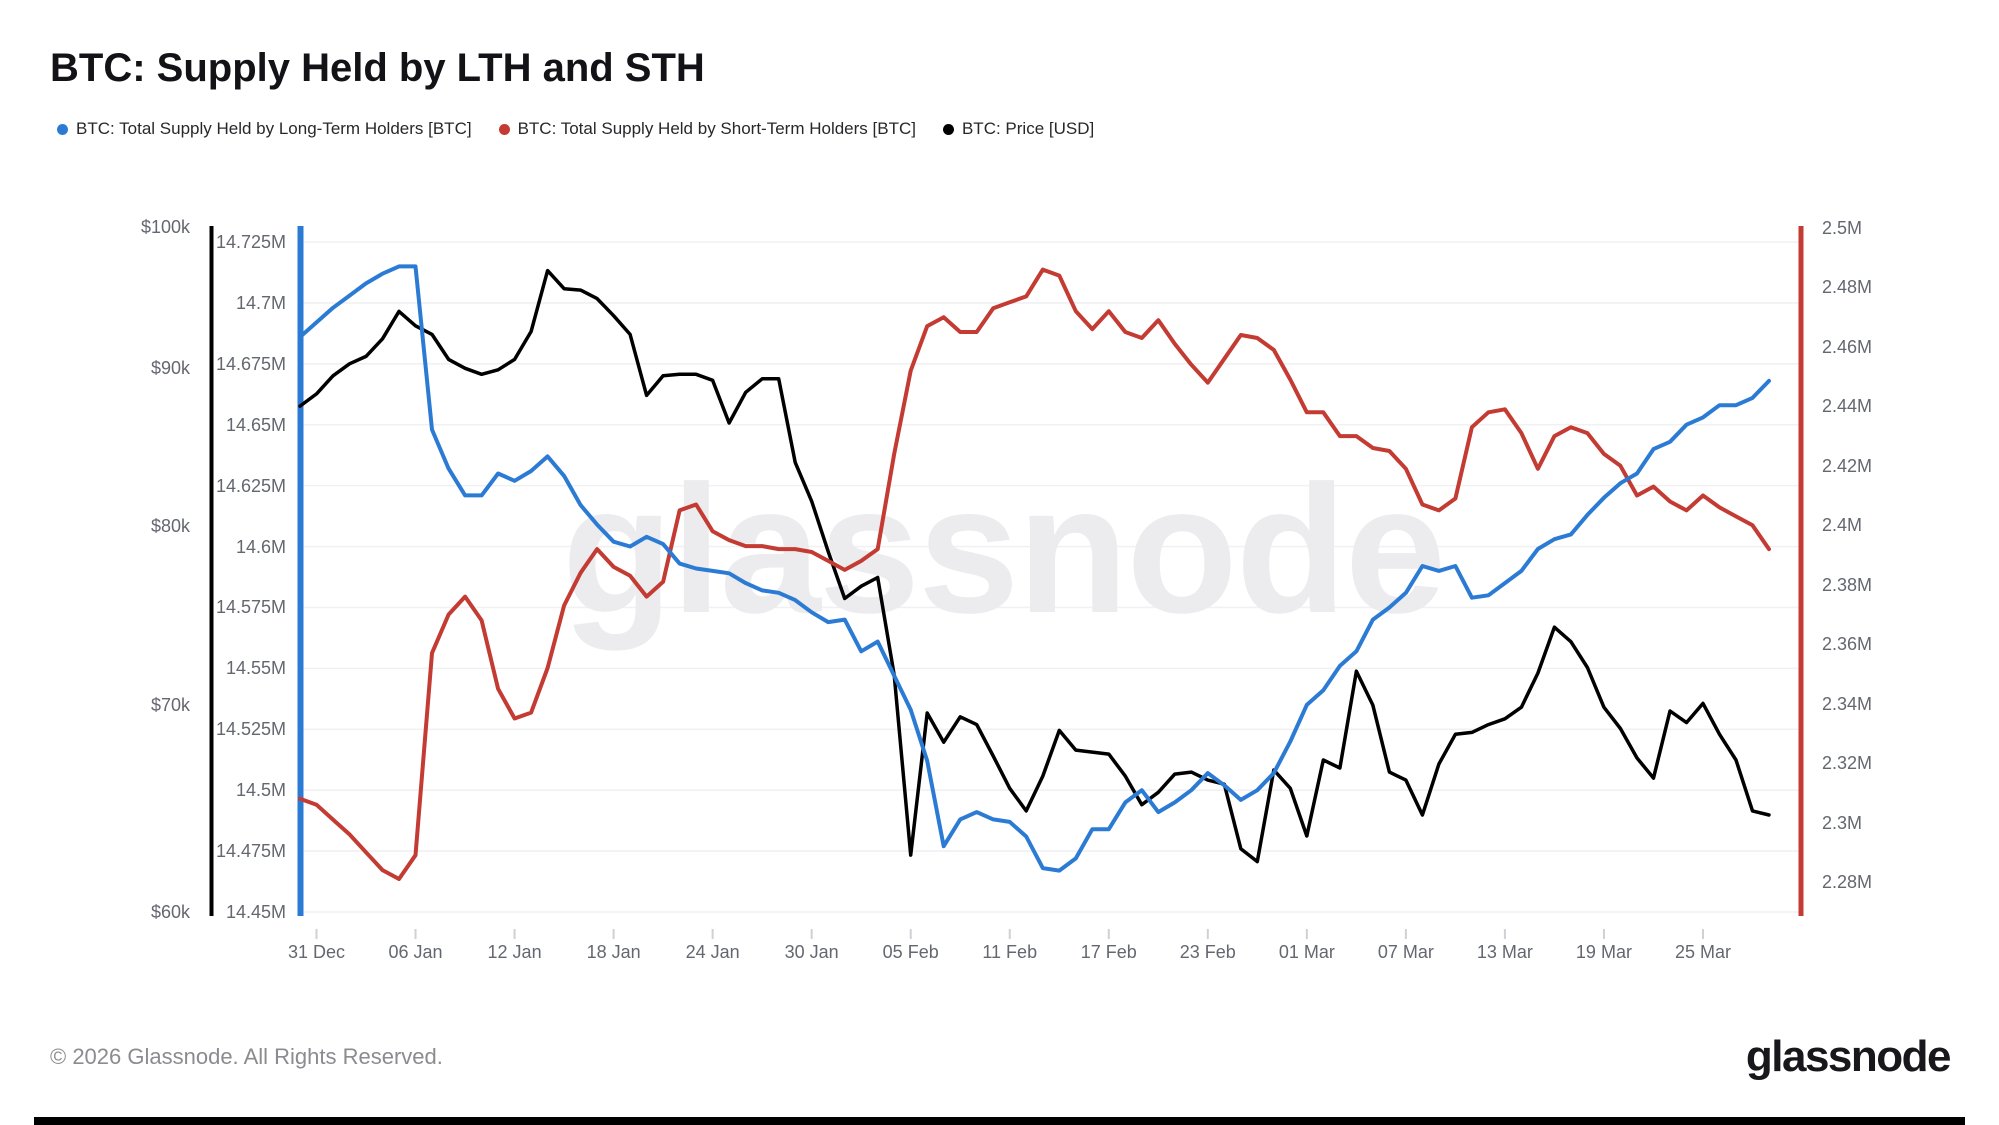 The image size is (1999, 1125). Describe the element at coordinates (613, 952) in the screenshot. I see `x-axis-tick: 18 Jan` at that location.